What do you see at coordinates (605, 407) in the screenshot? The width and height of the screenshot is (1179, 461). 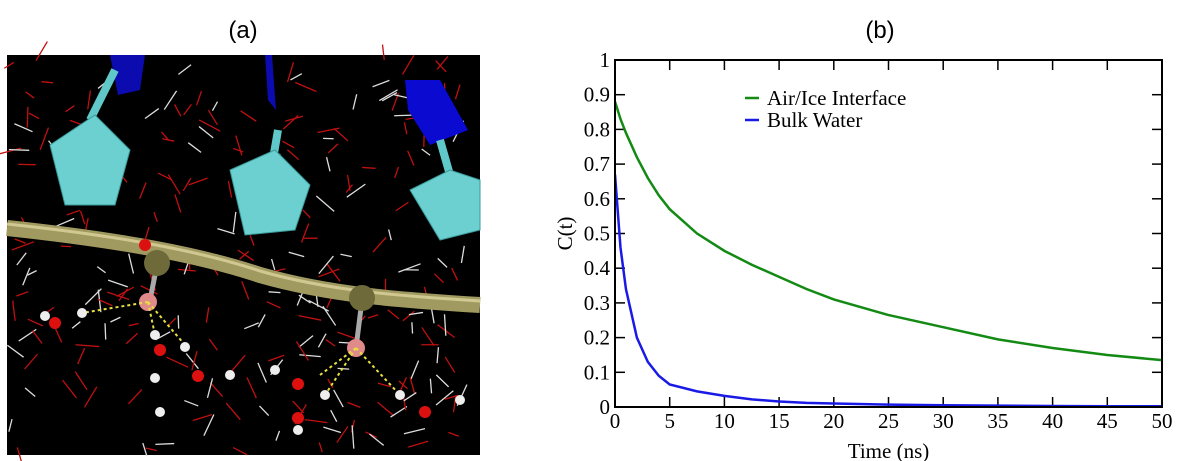 I see `y-tick-label: 0` at bounding box center [605, 407].